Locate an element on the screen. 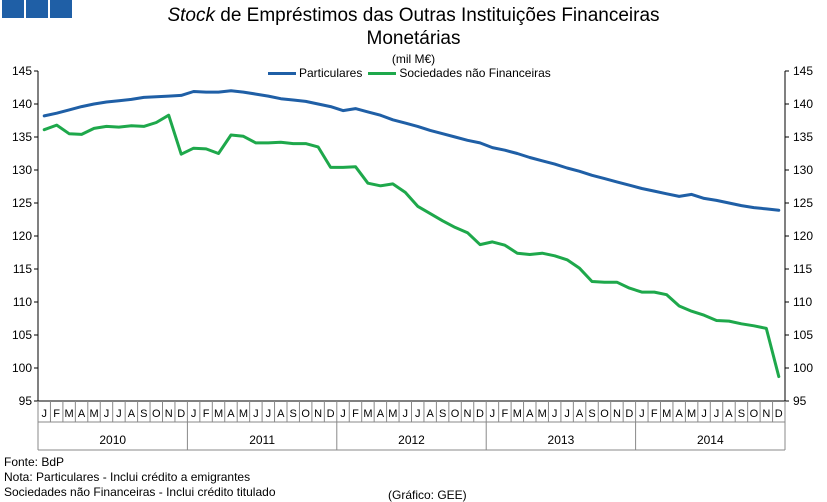 Image resolution: width=827 pixels, height=502 pixels. y-tick-label-left: 135 is located at coordinates (22, 137).